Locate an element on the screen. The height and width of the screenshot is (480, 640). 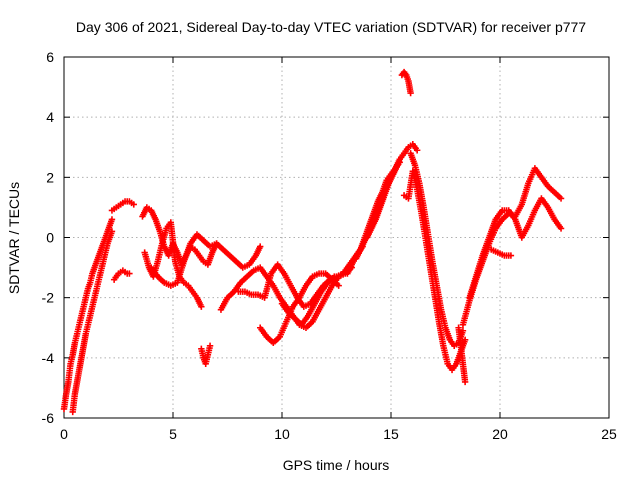
series-arc-morning-a is located at coordinates (179, 236).